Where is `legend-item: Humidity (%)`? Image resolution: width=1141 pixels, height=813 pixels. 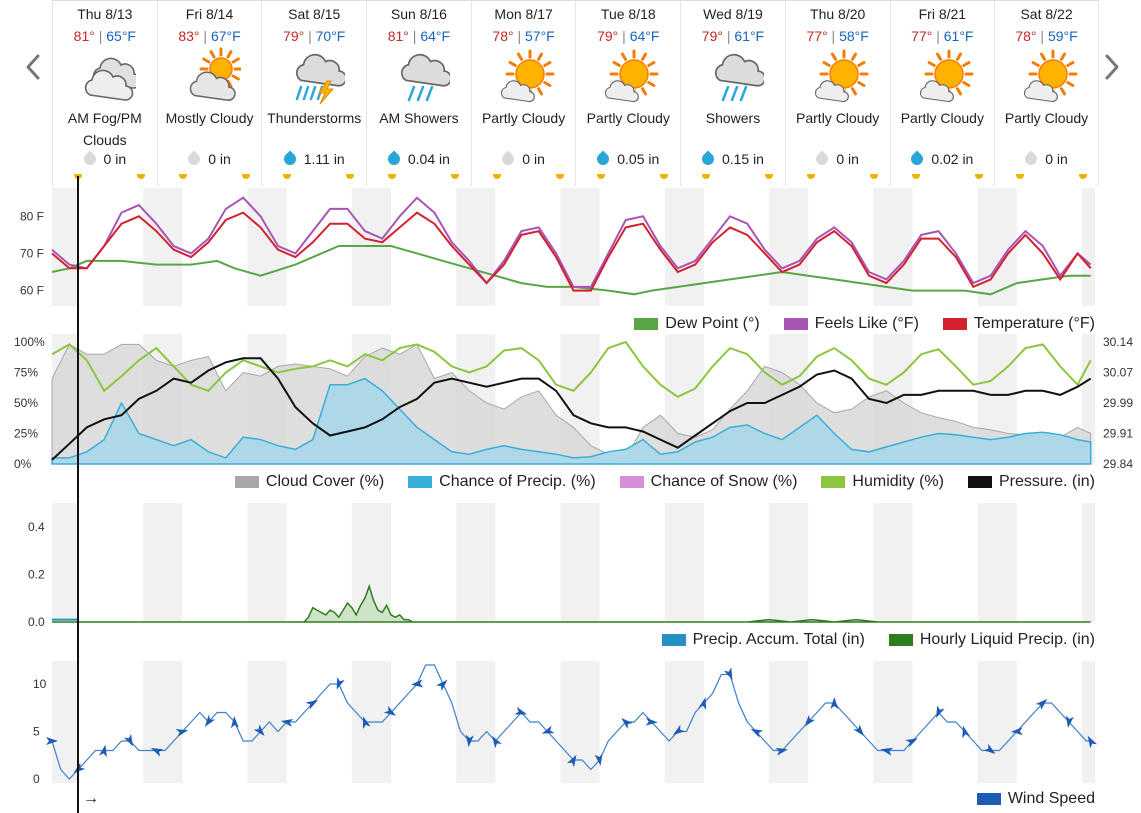 legend-item: Humidity (%) is located at coordinates (882, 482).